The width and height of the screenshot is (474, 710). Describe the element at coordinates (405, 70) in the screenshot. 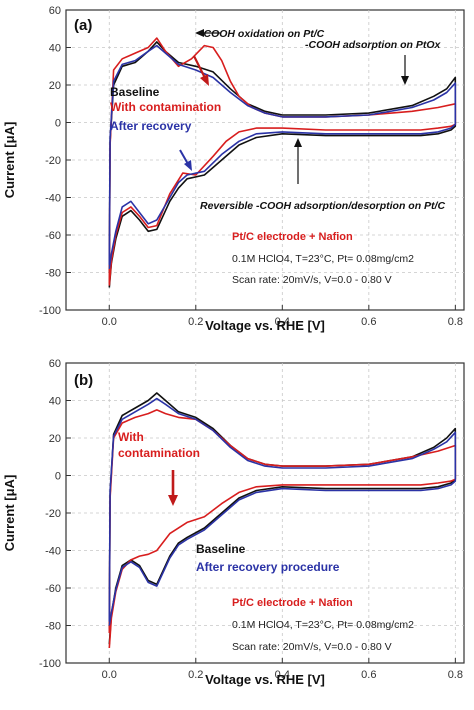

I see `arrow-ptox` at that location.